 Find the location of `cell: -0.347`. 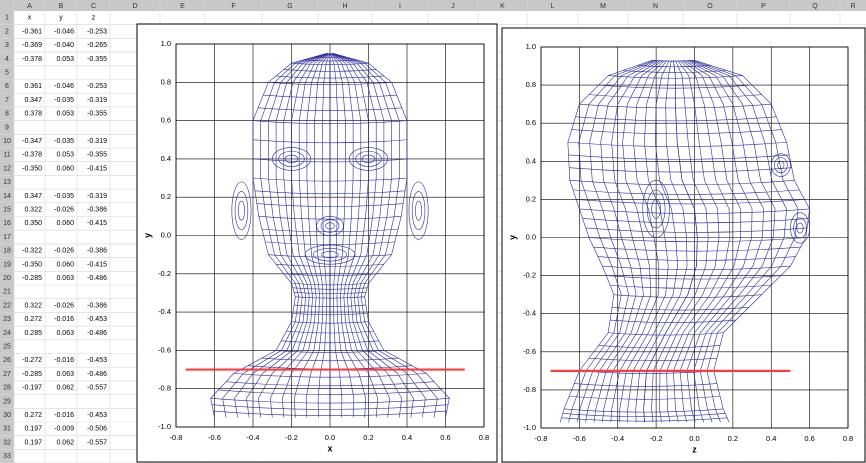

cell: -0.347 is located at coordinates (32, 141).